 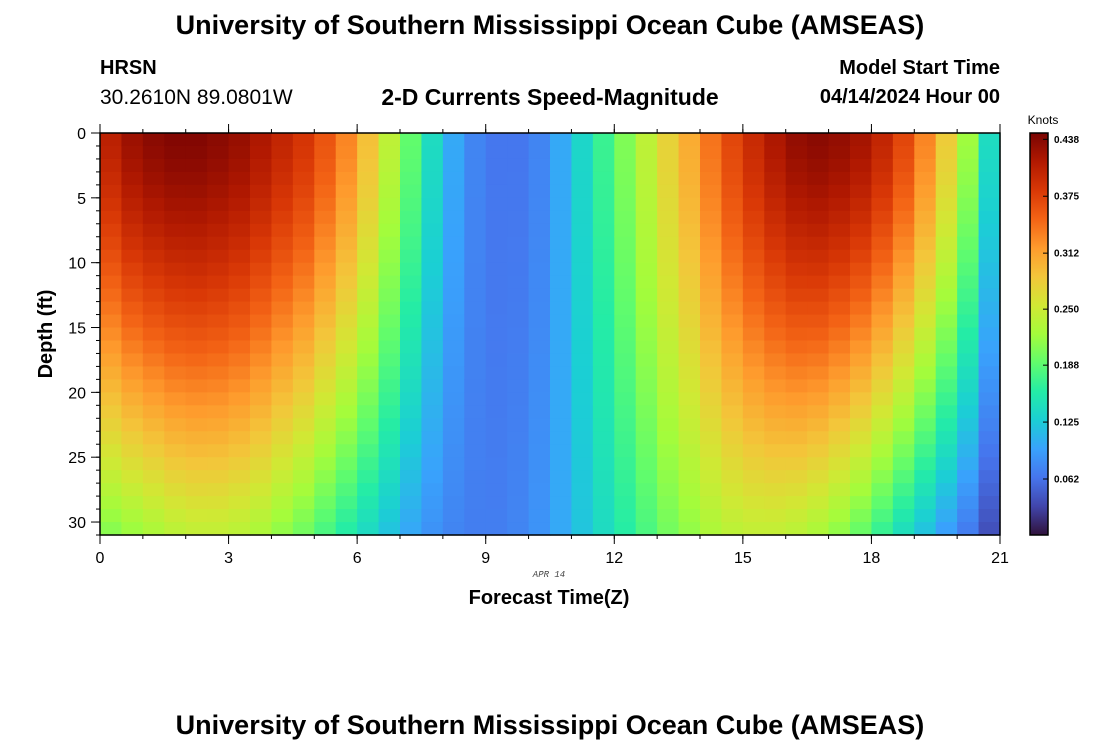 What do you see at coordinates (1066, 140) in the screenshot?
I see `colorbar-tick-label: 0.438` at bounding box center [1066, 140].